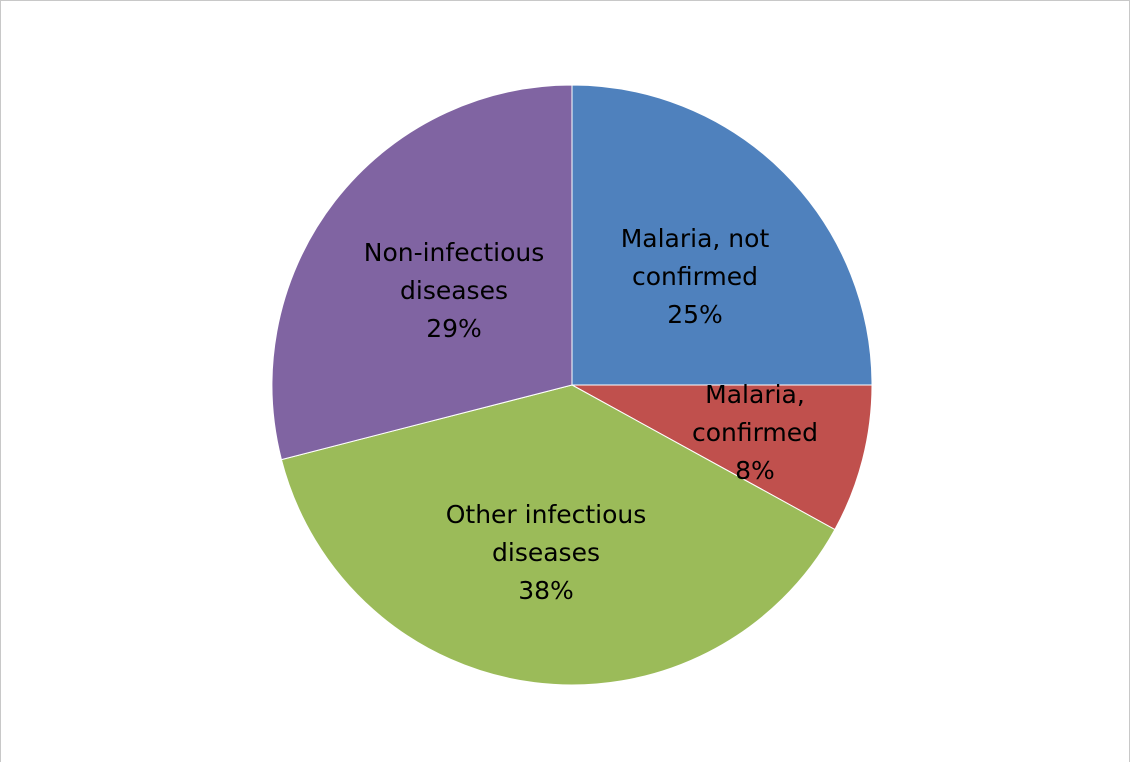  Describe the element at coordinates (546, 590) in the screenshot. I see `slice-percent-label: 38%` at that location.